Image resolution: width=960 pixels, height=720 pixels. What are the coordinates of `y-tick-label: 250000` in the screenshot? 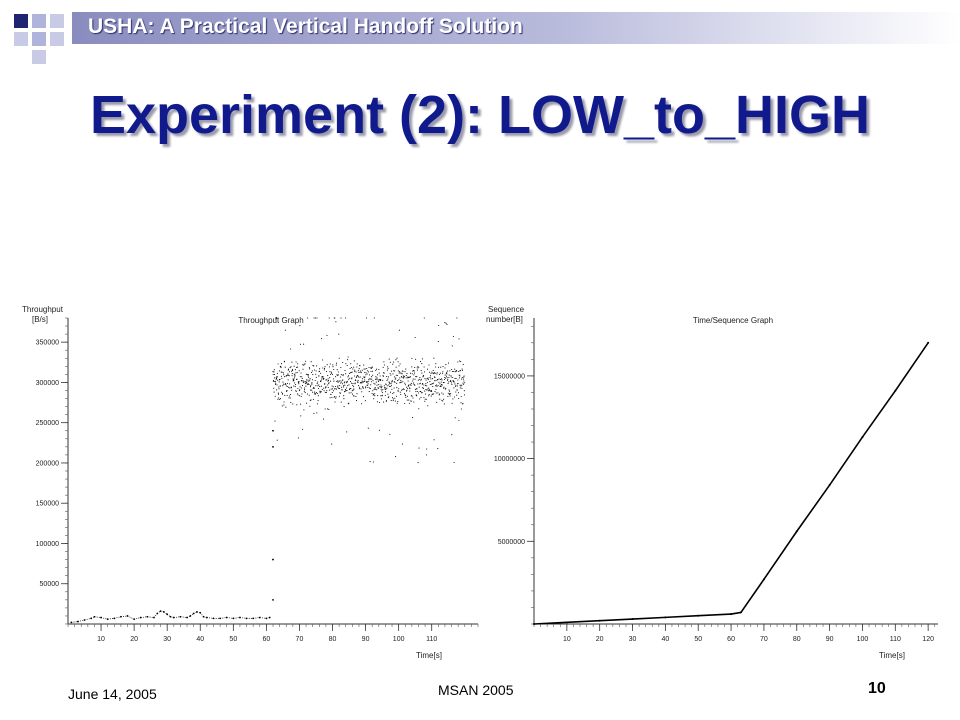 It's located at (47, 423).